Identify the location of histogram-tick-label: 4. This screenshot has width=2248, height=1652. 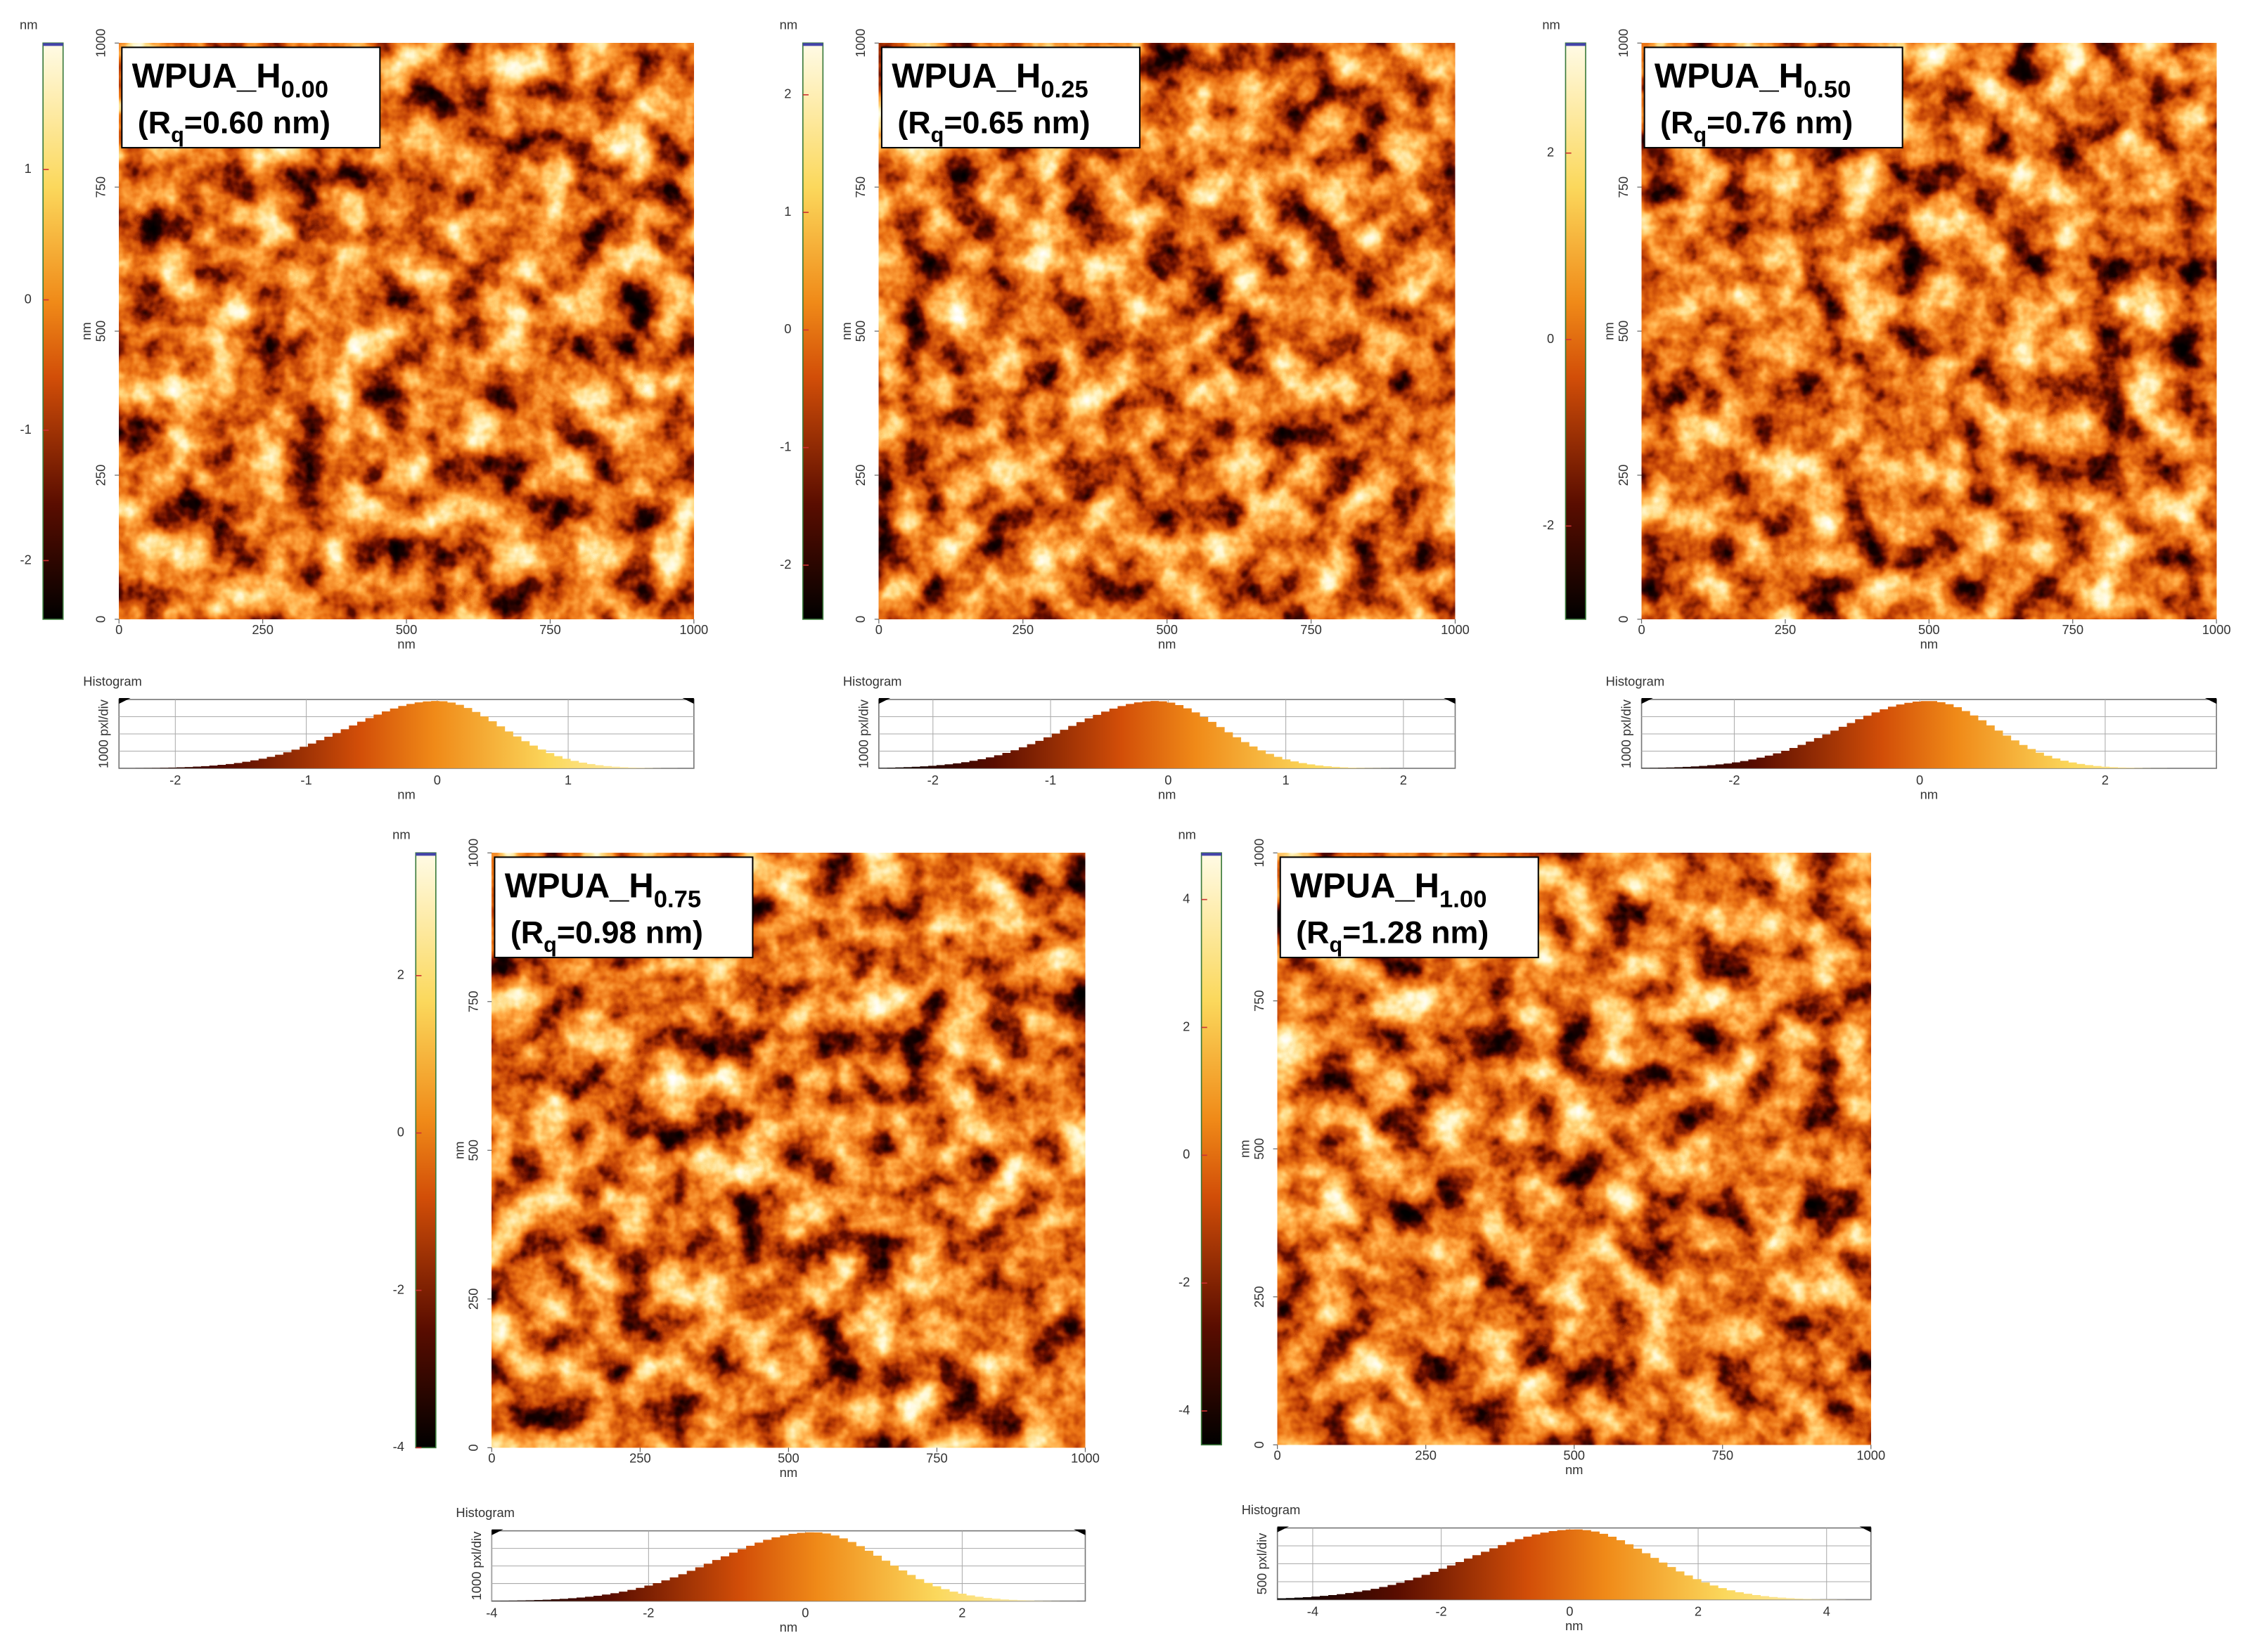
(1826, 1612).